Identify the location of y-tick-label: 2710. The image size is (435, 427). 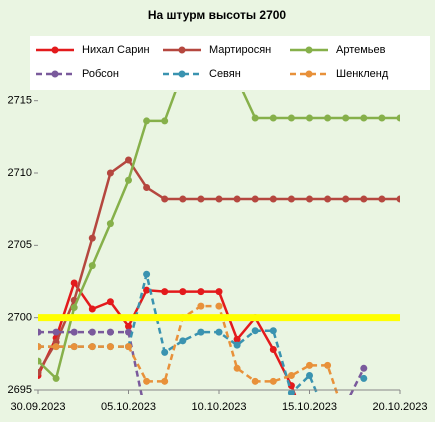
(20, 173).